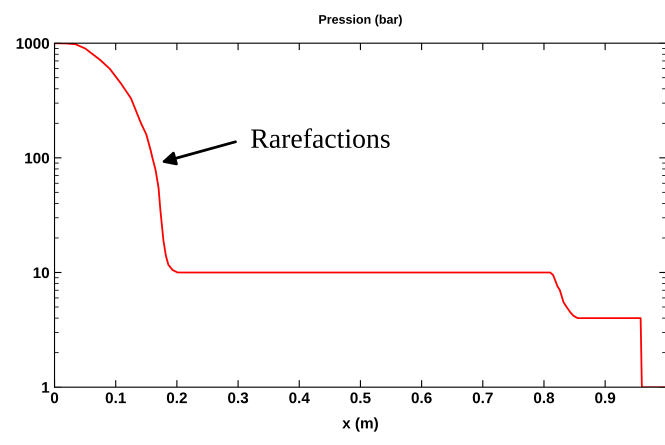 The height and width of the screenshot is (445, 665). What do you see at coordinates (116, 398) in the screenshot?
I see `x-tick-label: 0.1` at bounding box center [116, 398].